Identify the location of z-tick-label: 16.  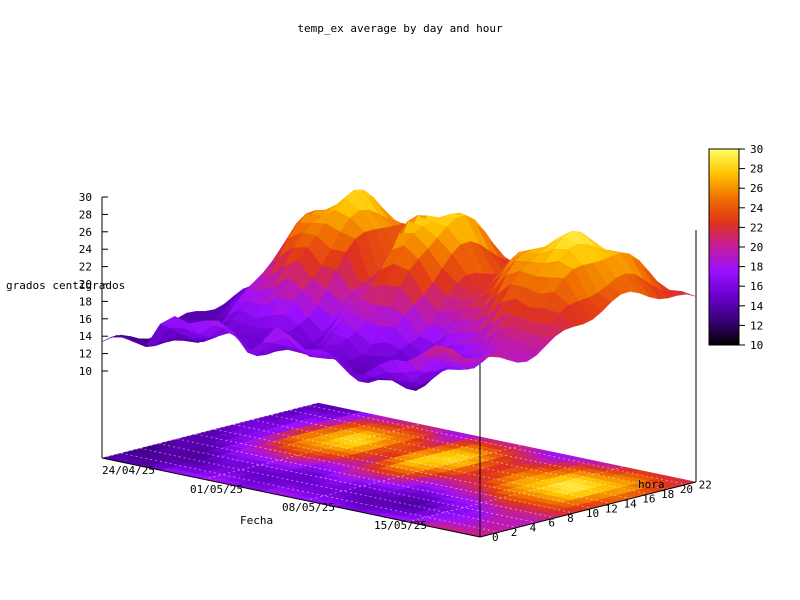
(85, 319).